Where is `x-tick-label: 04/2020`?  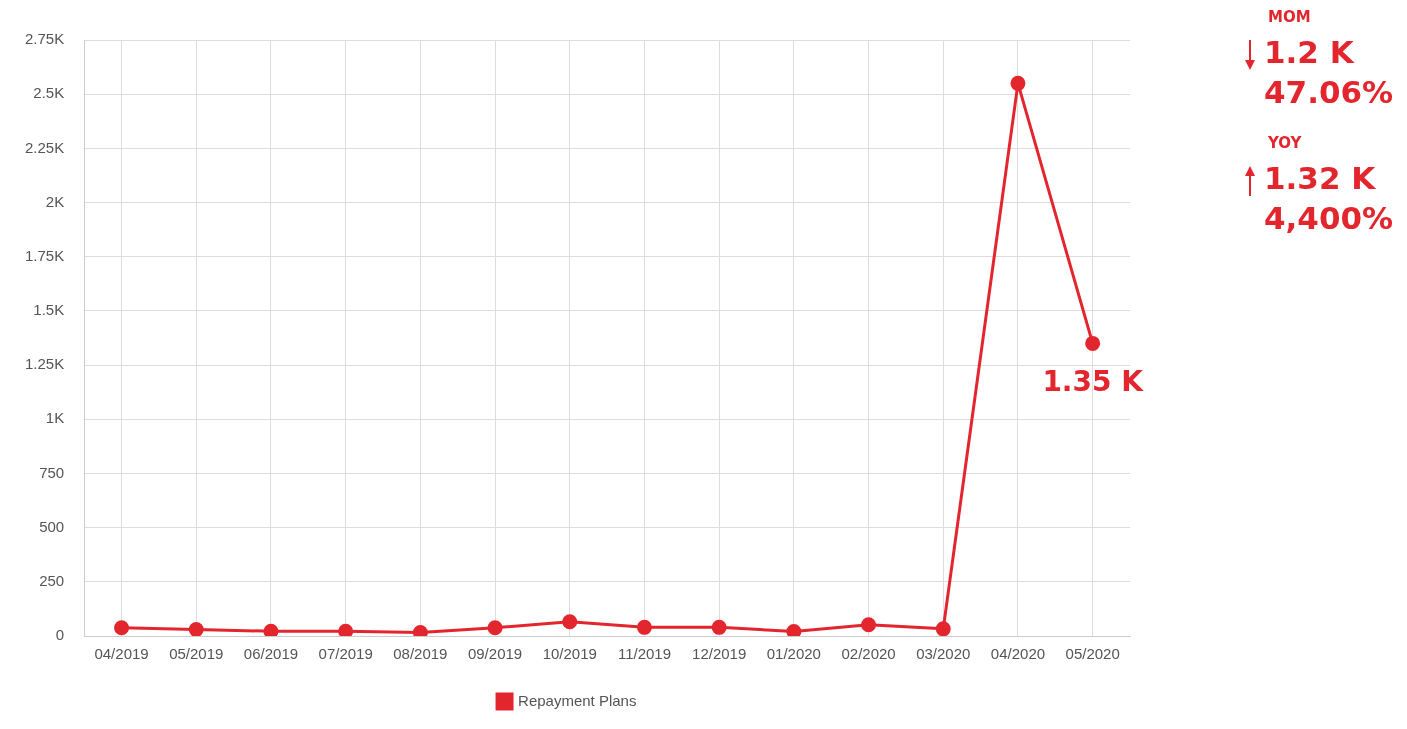 x-tick-label: 04/2020 is located at coordinates (1018, 654).